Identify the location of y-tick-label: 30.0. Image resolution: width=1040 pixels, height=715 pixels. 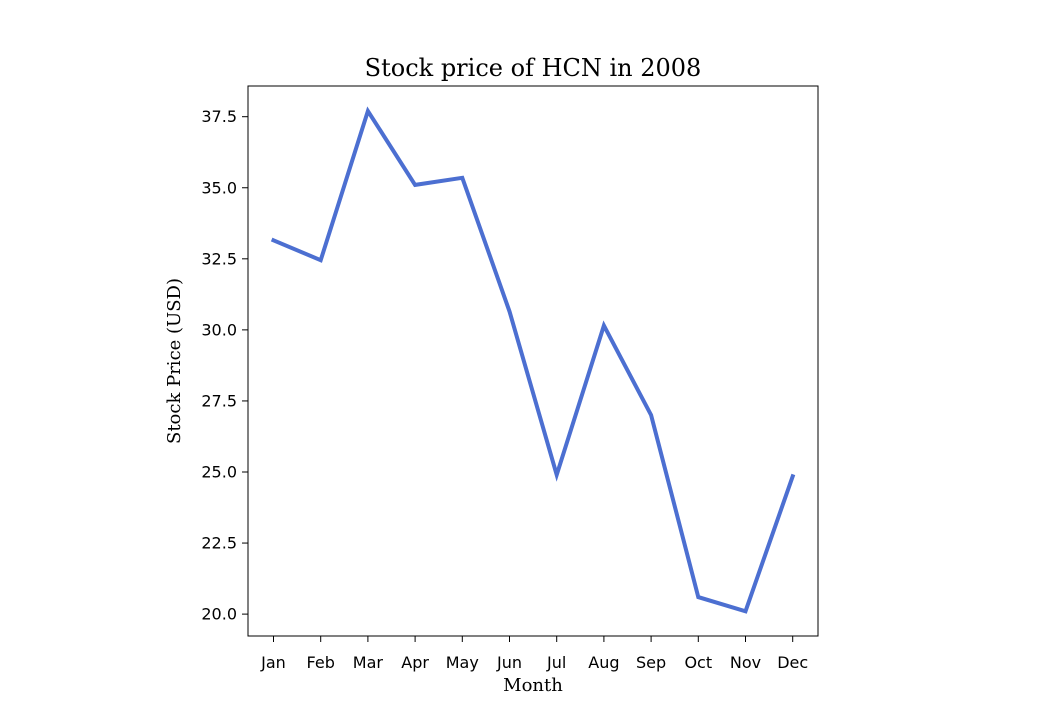
(219, 329).